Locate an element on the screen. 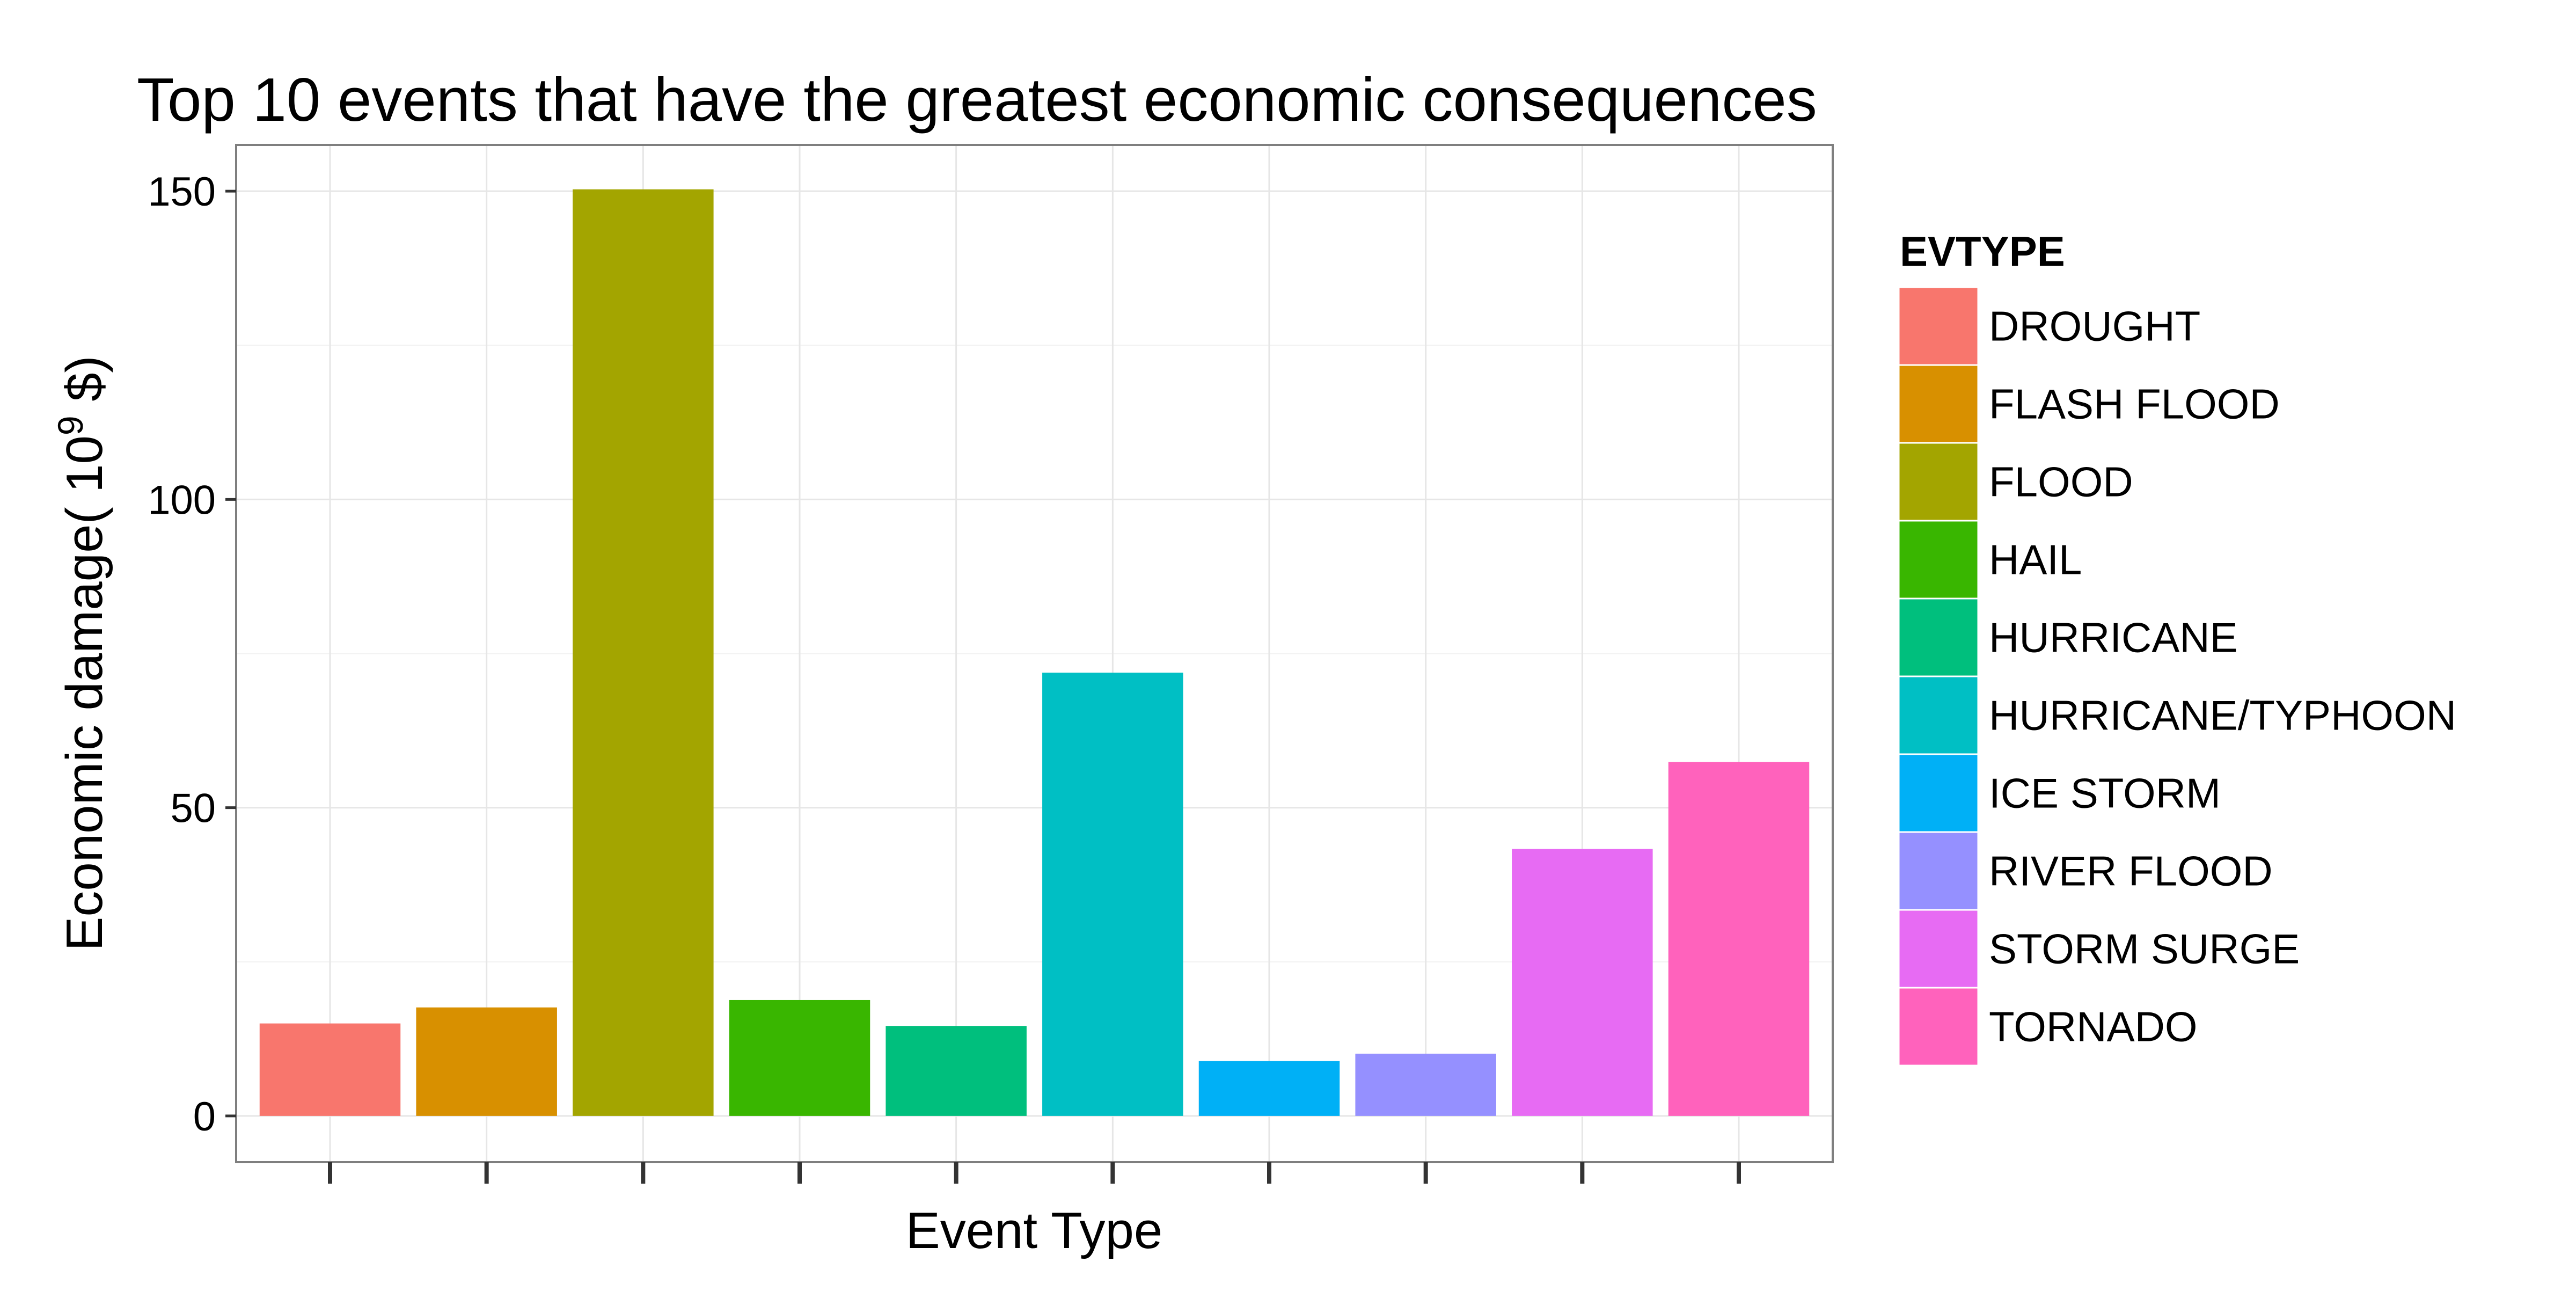 The width and height of the screenshot is (2576, 1291). legend-label: HAIL is located at coordinates (2035, 559).